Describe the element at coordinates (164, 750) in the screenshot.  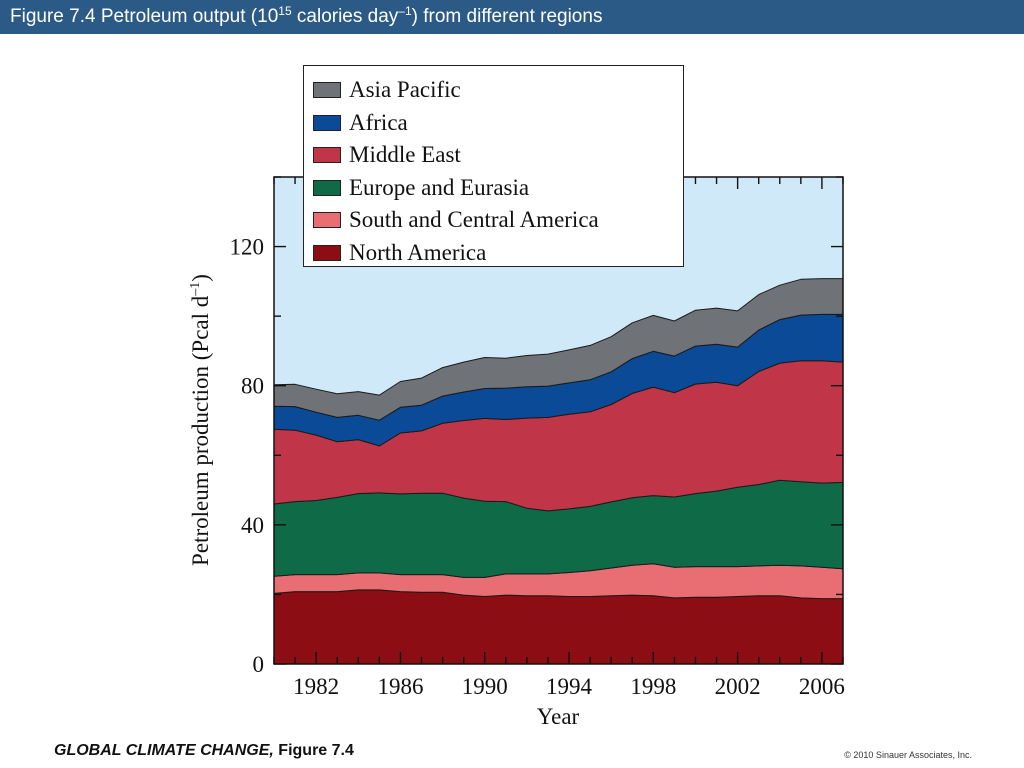
I see `book-title: GLOBAL CLIMATE CHANGE,` at that location.